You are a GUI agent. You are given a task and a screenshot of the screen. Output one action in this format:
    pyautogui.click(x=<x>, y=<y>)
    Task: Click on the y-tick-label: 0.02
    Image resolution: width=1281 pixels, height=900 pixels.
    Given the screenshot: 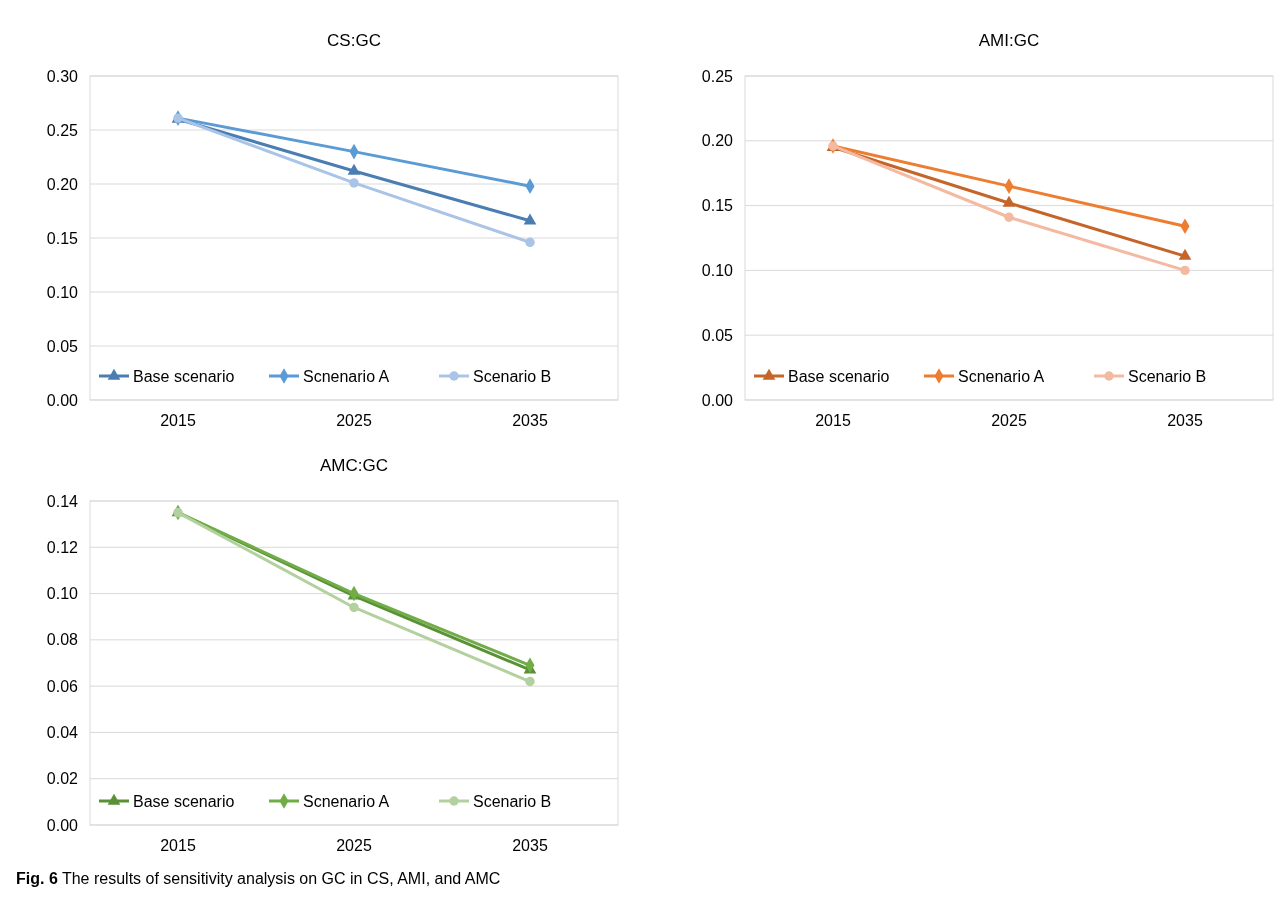 What is the action you would take?
    pyautogui.click(x=62, y=779)
    